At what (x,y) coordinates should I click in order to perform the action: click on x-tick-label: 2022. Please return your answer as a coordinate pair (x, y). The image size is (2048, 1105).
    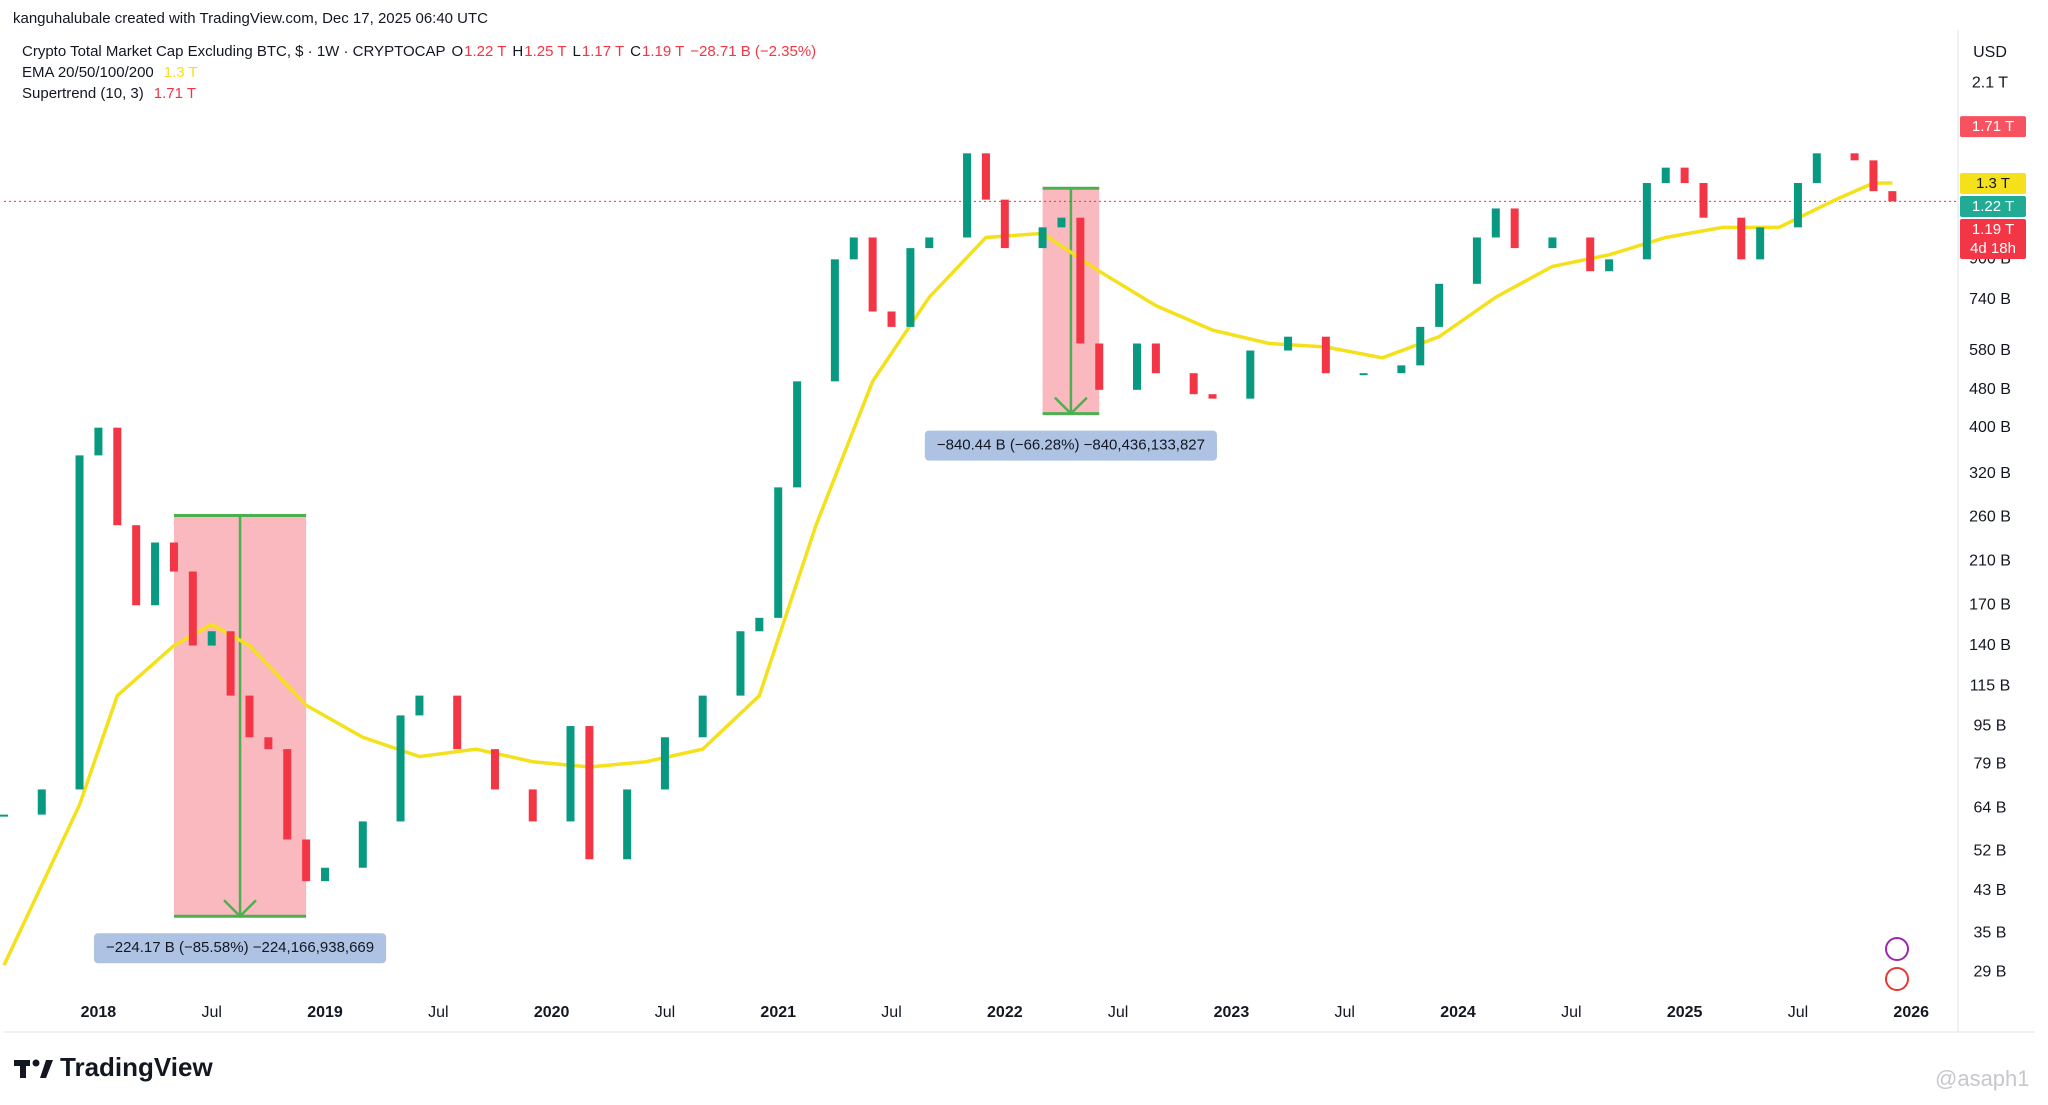
    Looking at the image, I should click on (1005, 1012).